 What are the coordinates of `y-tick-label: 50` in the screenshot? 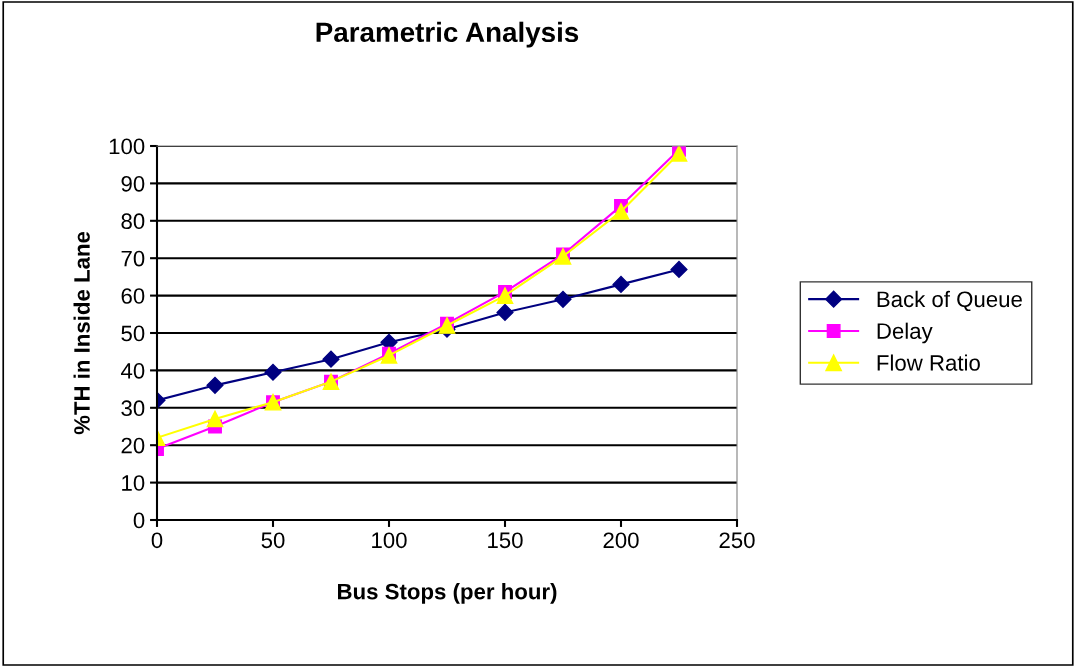 It's located at (133, 333).